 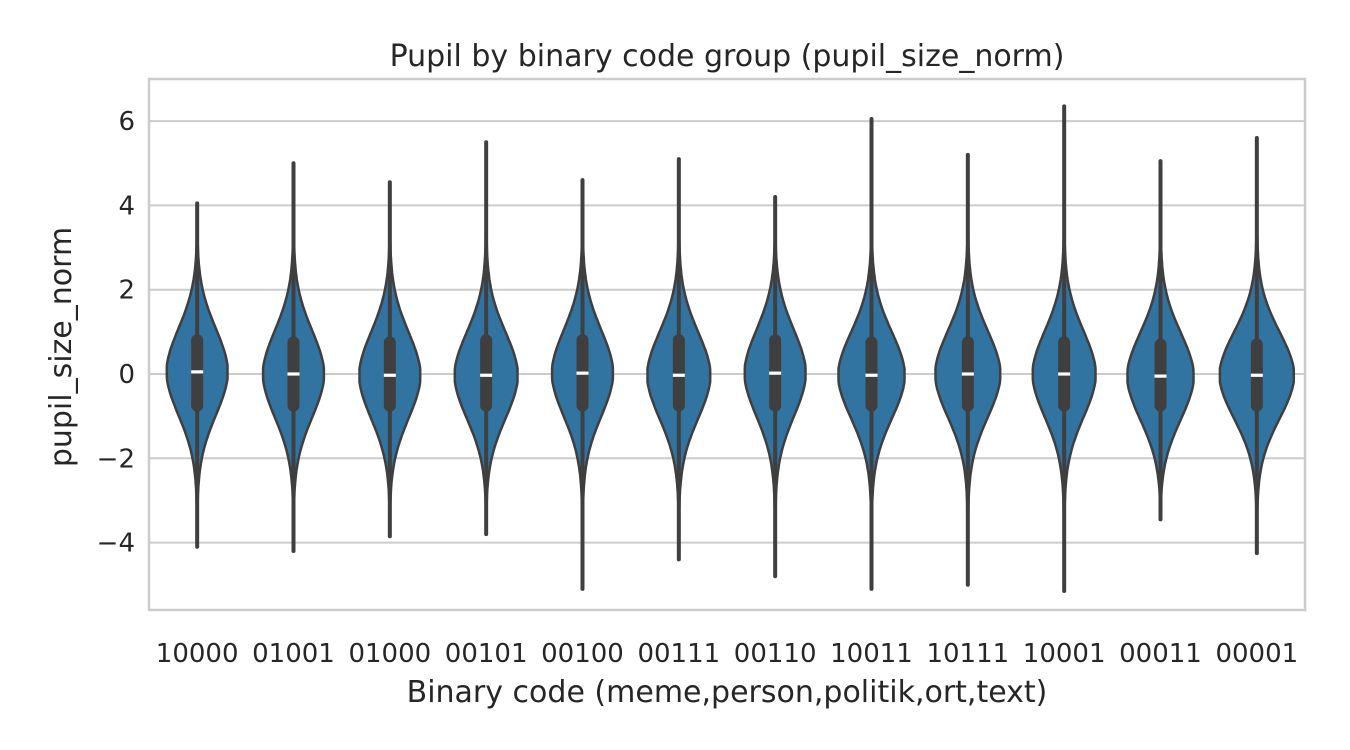 I want to click on y-tick-label: 4, so click(x=126, y=206).